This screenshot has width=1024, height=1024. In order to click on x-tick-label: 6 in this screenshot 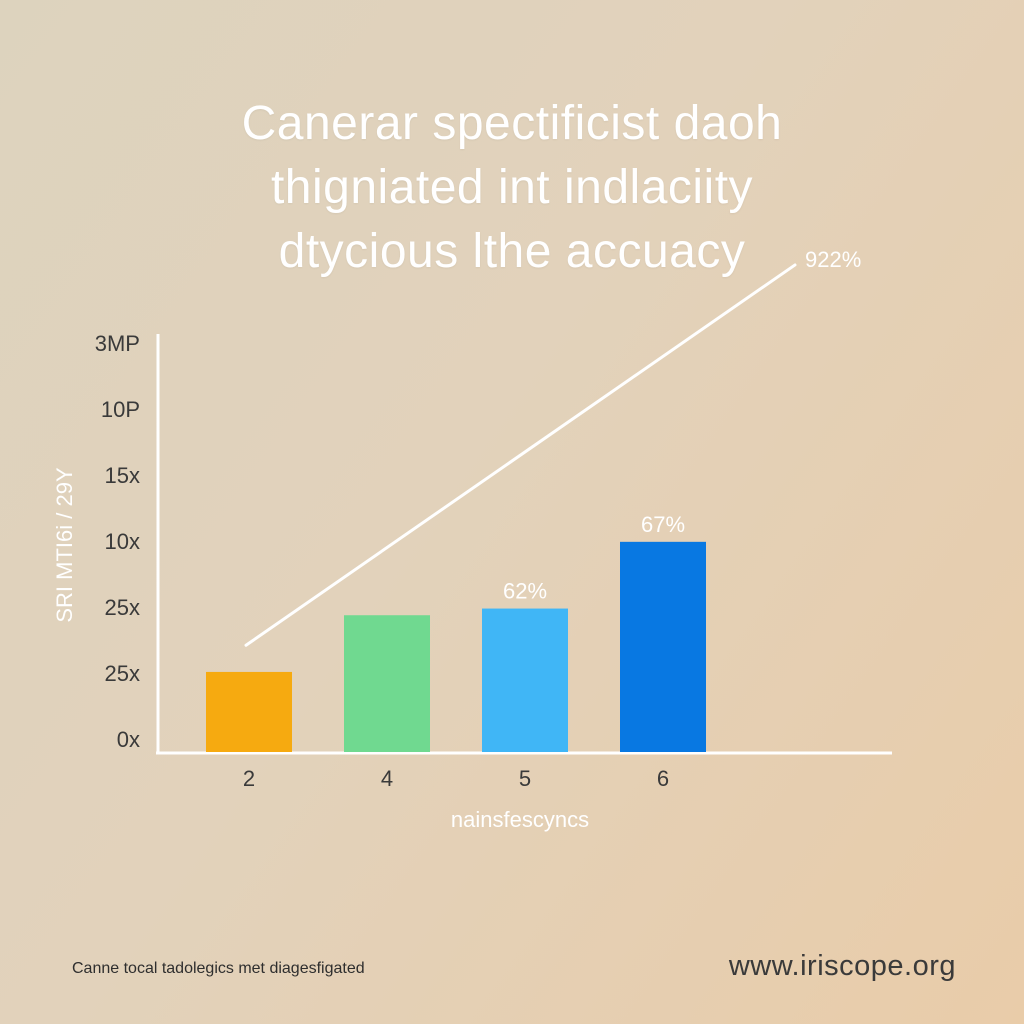, I will do `click(663, 778)`.